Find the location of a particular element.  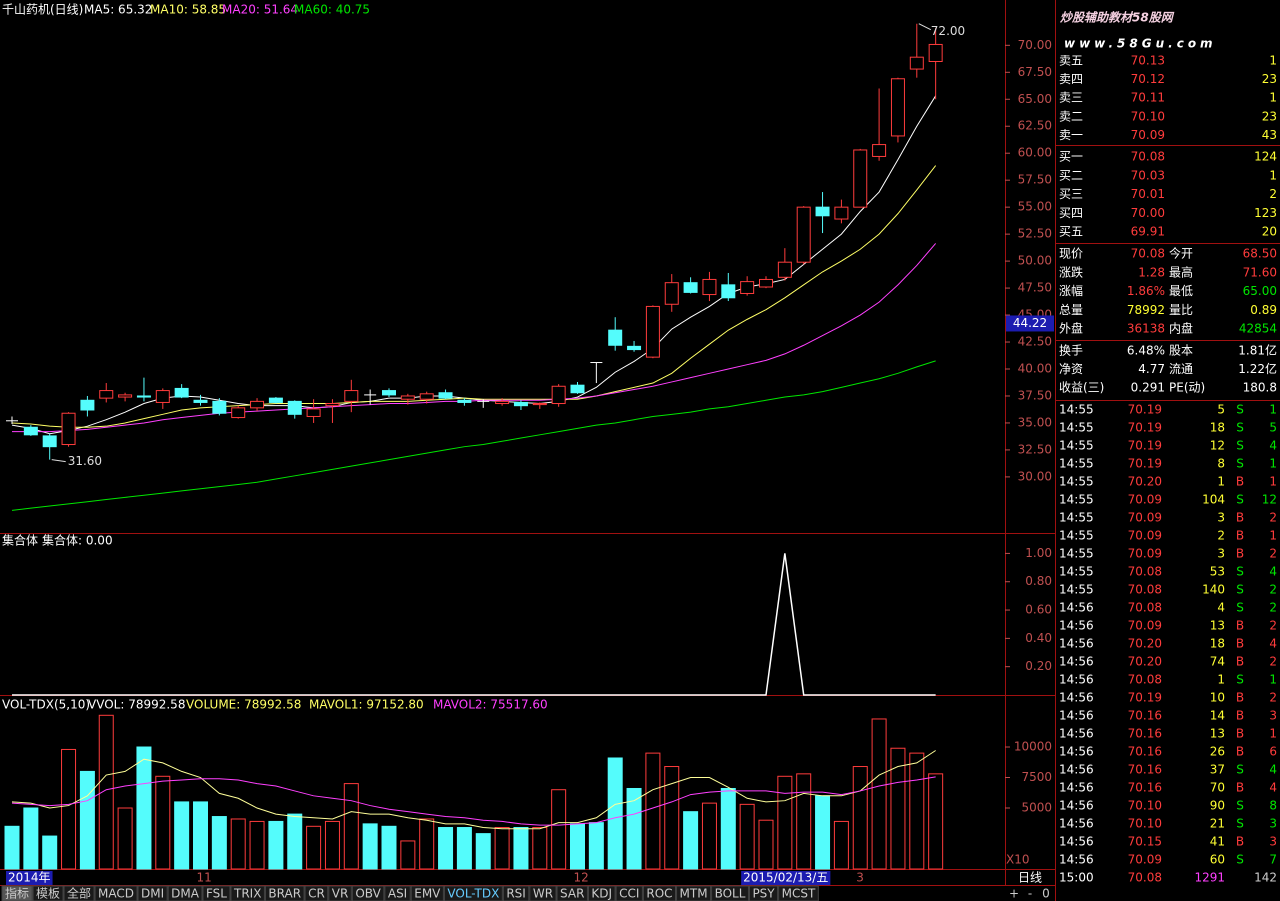

y-tick-label: 42.50 is located at coordinates (1035, 342).